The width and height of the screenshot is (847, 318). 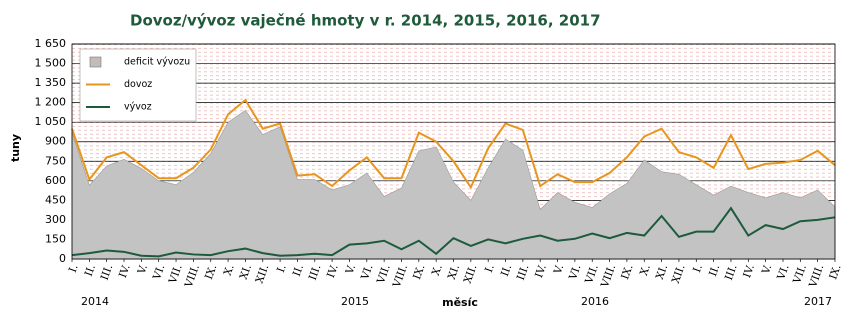 I want to click on y-tick-label: 1 200, so click(x=51, y=102).